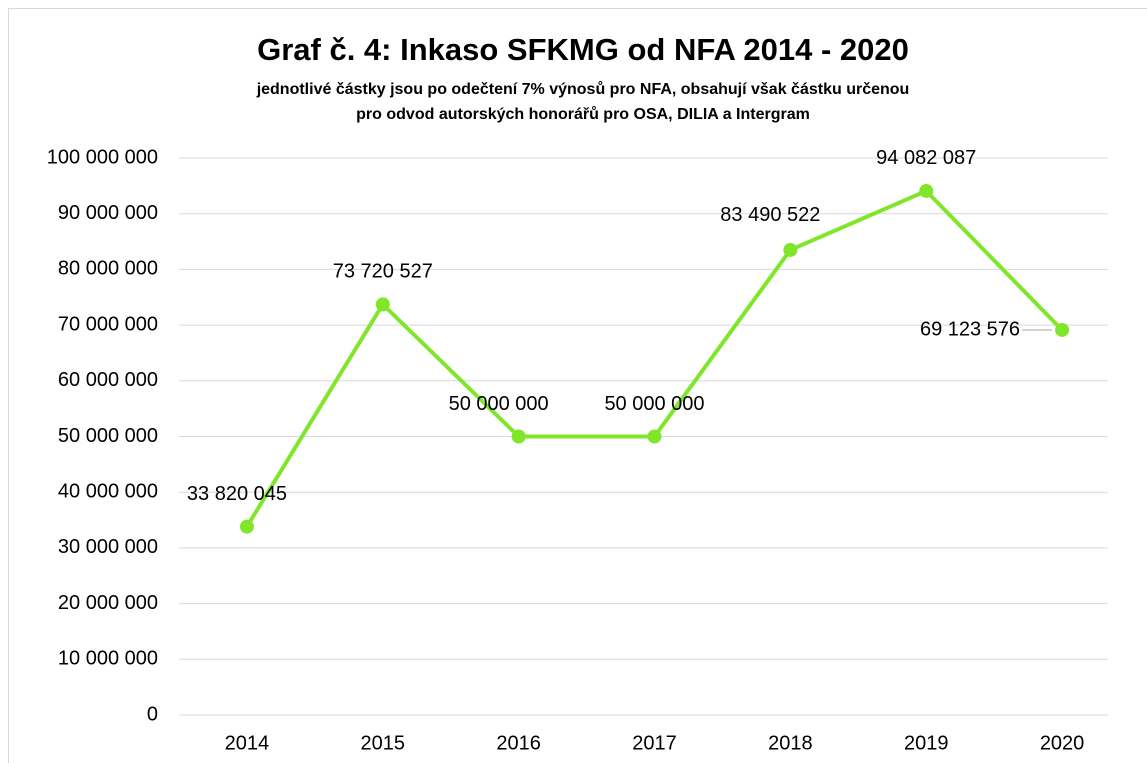 Image resolution: width=1147 pixels, height=763 pixels. Describe the element at coordinates (247, 743) in the screenshot. I see `x-tick-label: 2014` at that location.